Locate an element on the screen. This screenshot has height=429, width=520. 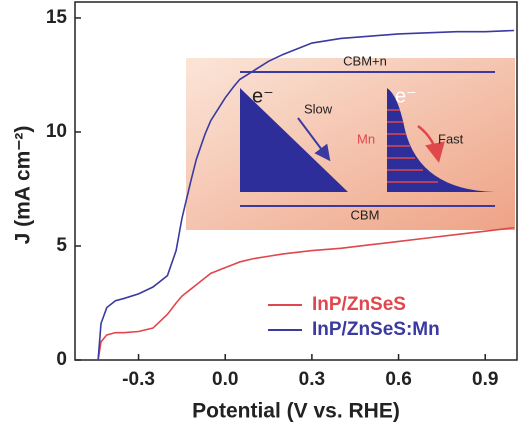
annotation: Mn is located at coordinates (366, 138).